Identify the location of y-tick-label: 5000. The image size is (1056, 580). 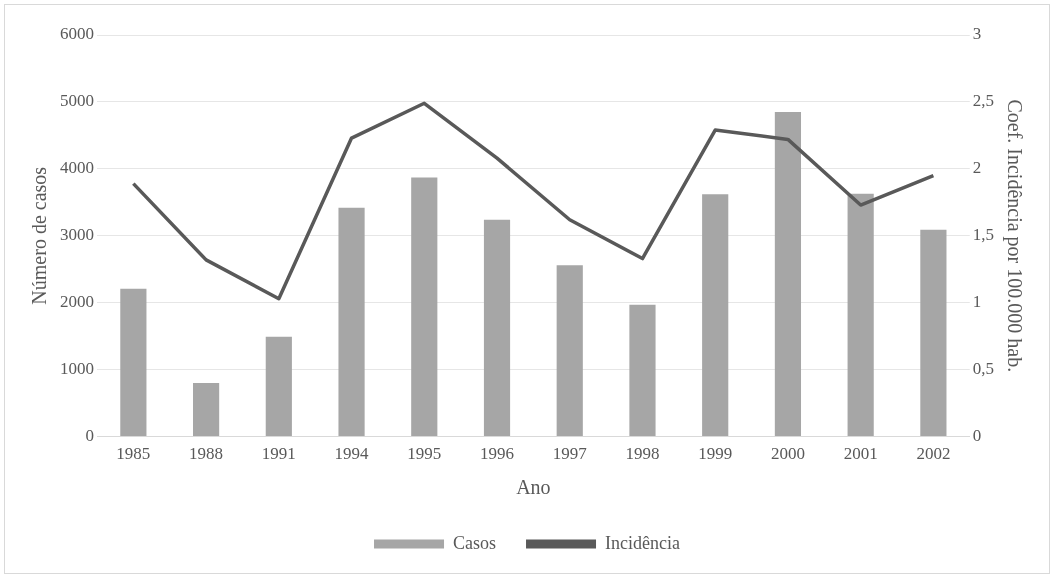
(77, 101).